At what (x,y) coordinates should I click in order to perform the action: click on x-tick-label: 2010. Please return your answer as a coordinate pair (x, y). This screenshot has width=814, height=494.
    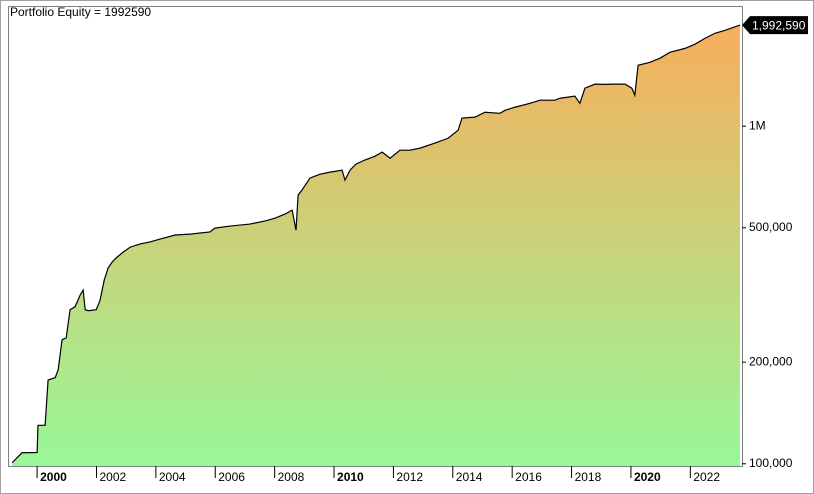
    Looking at the image, I should click on (350, 477).